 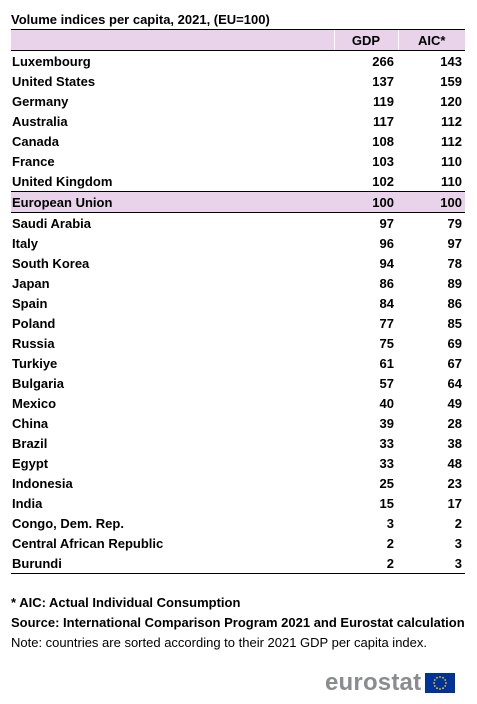 What do you see at coordinates (451, 61) in the screenshot?
I see `aic-cell: 143` at bounding box center [451, 61].